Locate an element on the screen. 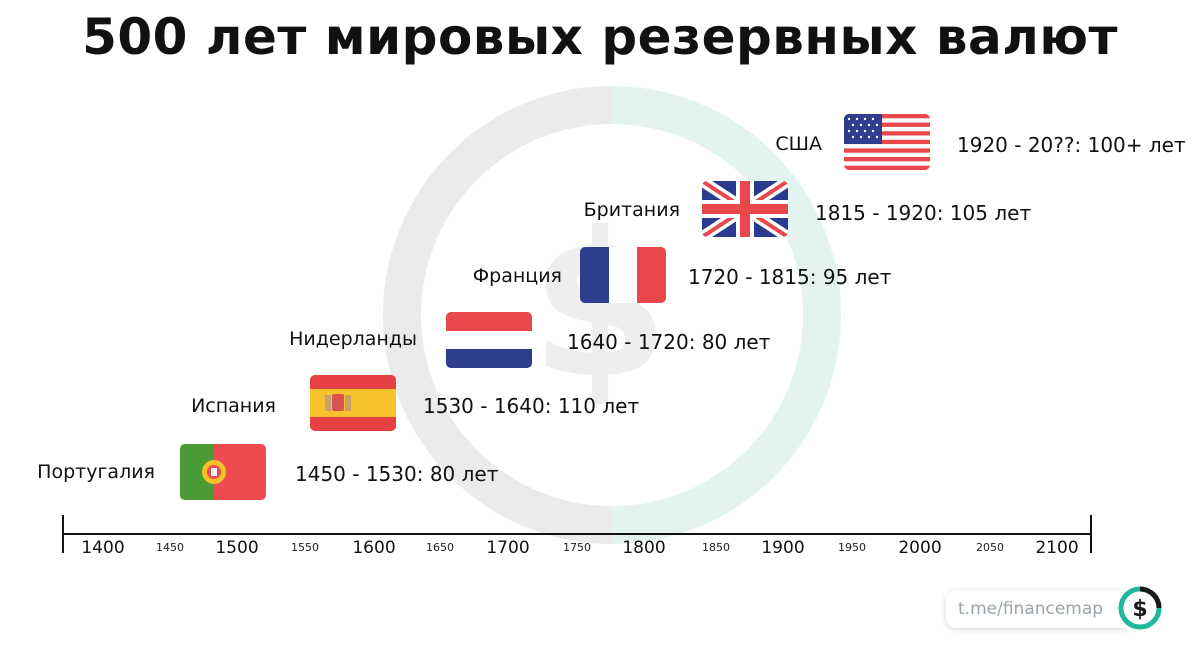 This screenshot has height=662, width=1200. netherlands-flag-icon is located at coordinates (489, 340).